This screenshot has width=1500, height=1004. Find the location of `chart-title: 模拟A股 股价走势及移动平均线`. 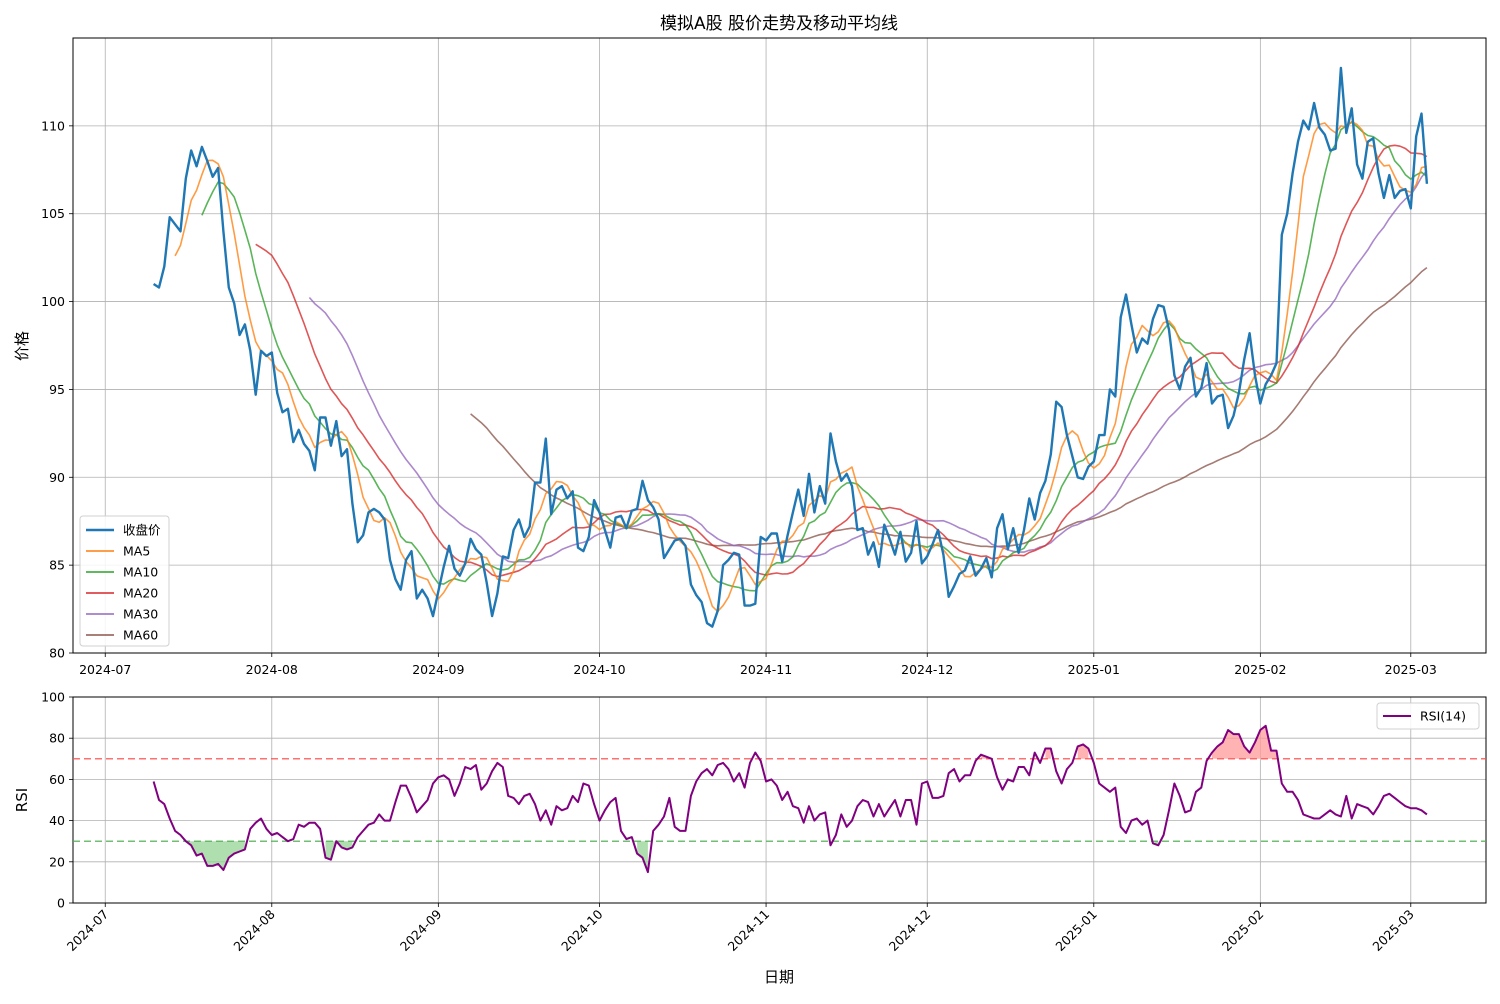

chart-title: 模拟A股 股价走势及移动平均线 is located at coordinates (779, 24).